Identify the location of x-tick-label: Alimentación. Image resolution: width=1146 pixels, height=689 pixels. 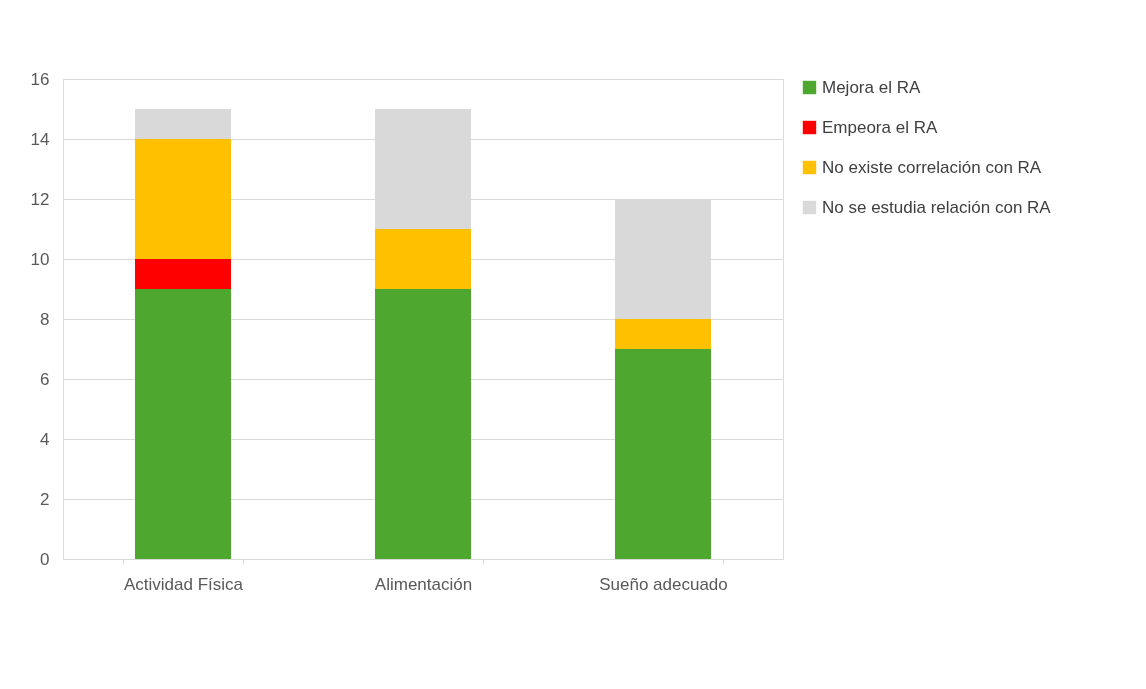
(423, 584).